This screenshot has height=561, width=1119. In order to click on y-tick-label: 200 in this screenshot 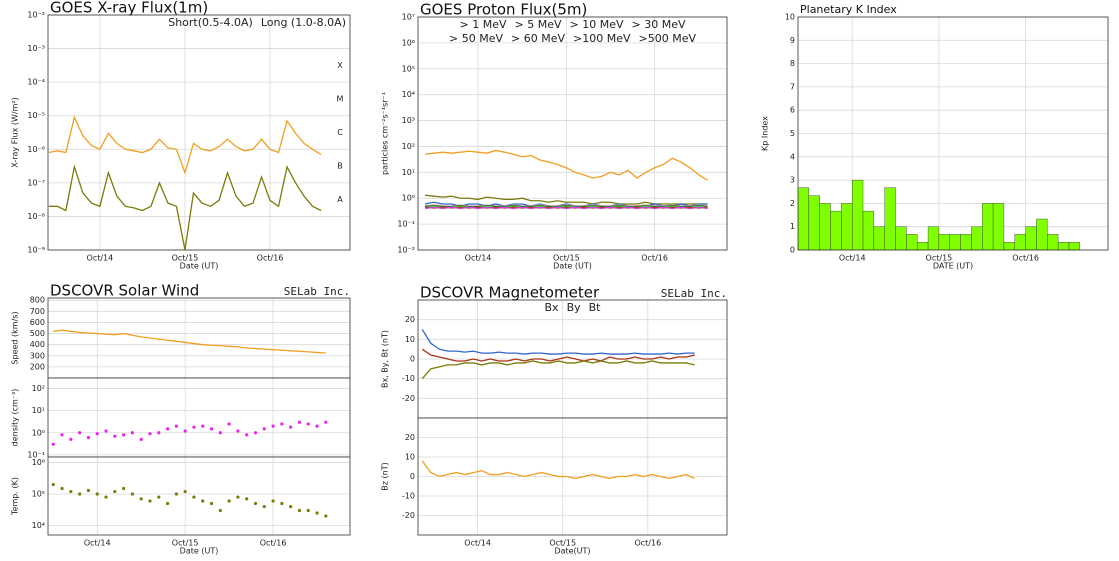, I will do `click(37, 366)`.